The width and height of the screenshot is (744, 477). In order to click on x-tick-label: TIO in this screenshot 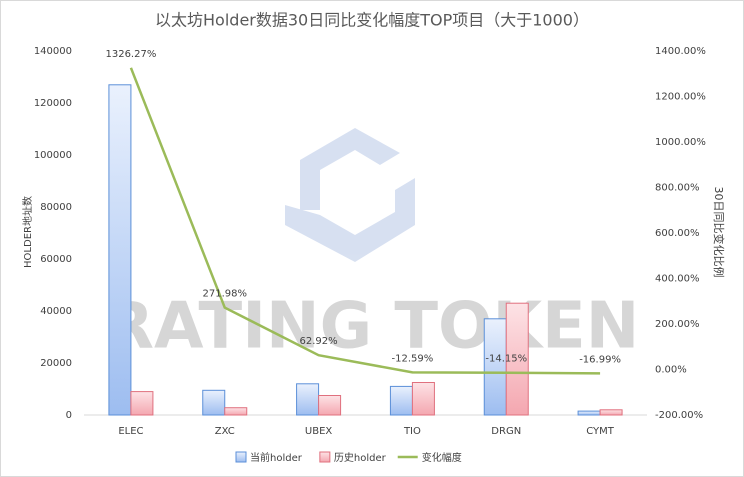, I will do `click(412, 431)`.